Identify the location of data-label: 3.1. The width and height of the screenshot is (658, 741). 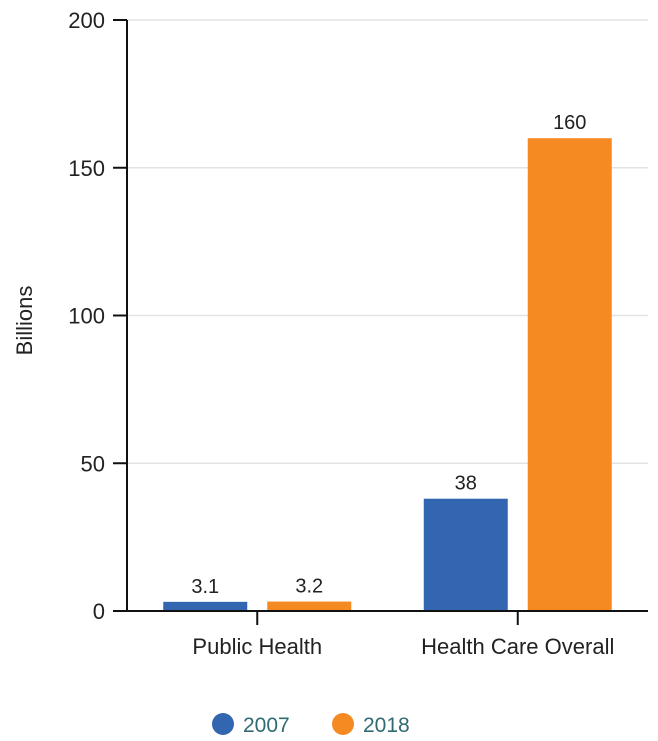
(205, 587).